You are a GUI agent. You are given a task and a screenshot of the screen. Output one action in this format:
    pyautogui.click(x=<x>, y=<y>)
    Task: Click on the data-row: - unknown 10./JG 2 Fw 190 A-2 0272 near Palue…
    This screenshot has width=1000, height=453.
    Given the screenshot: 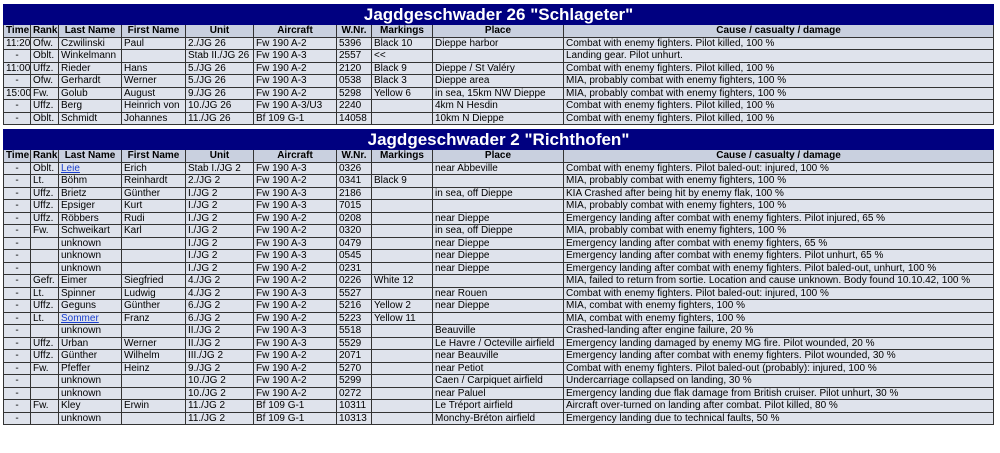 What is the action you would take?
    pyautogui.click(x=499, y=393)
    